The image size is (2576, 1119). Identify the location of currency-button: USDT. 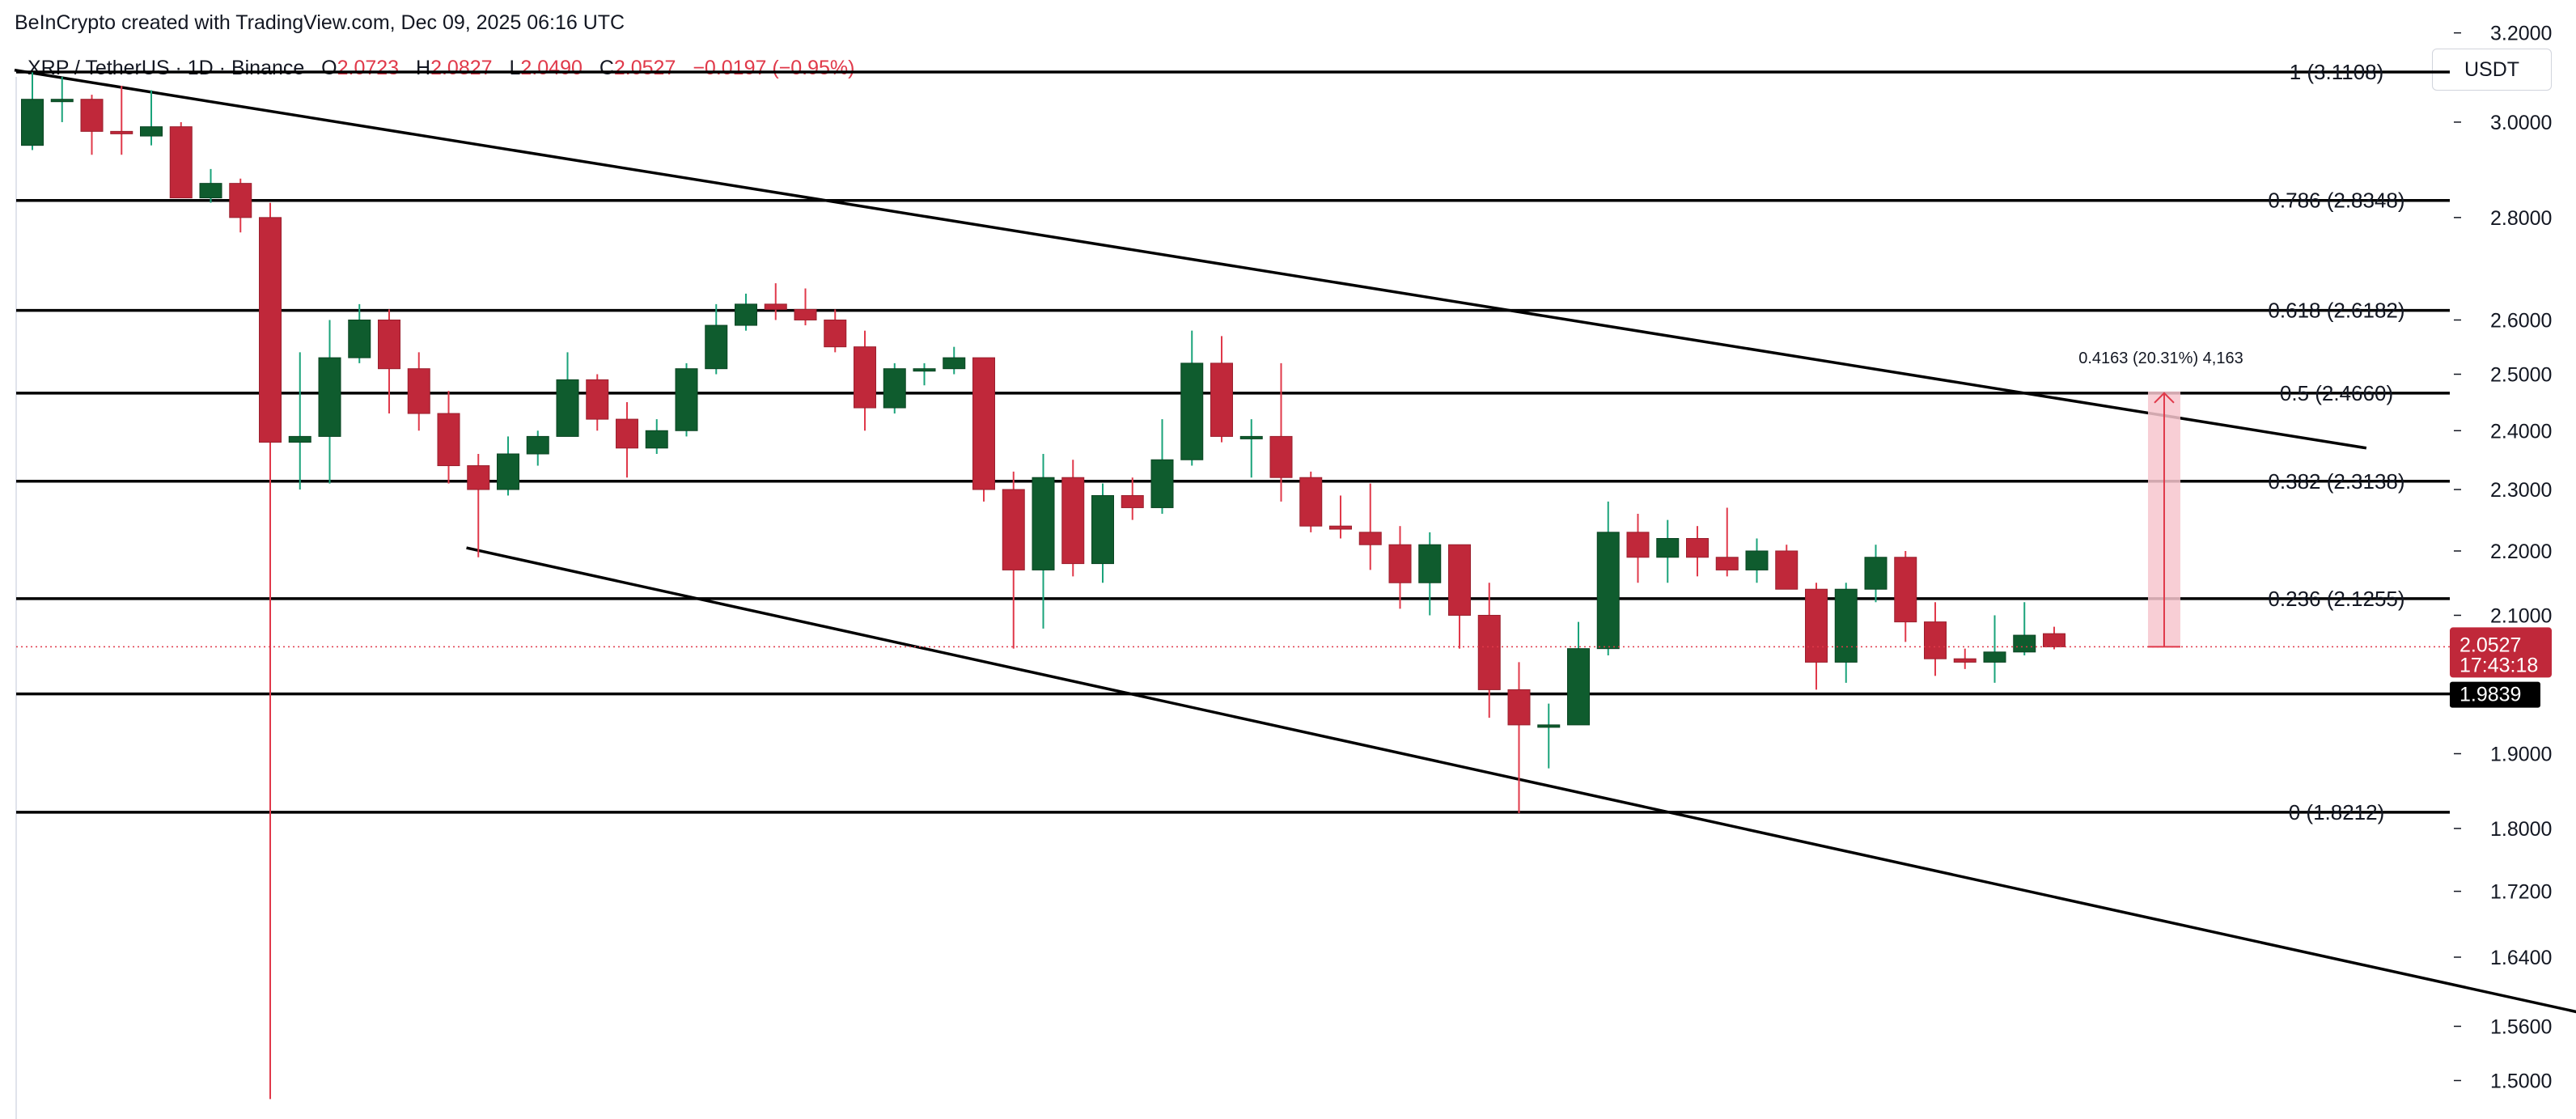
(2492, 70).